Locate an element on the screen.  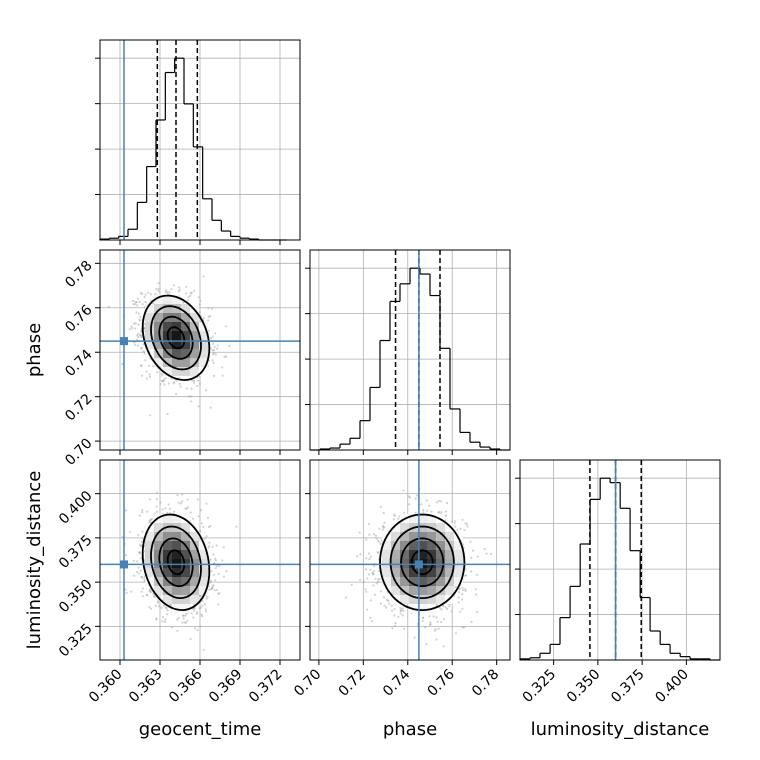
hist-frame-phase is located at coordinates (410, 350).